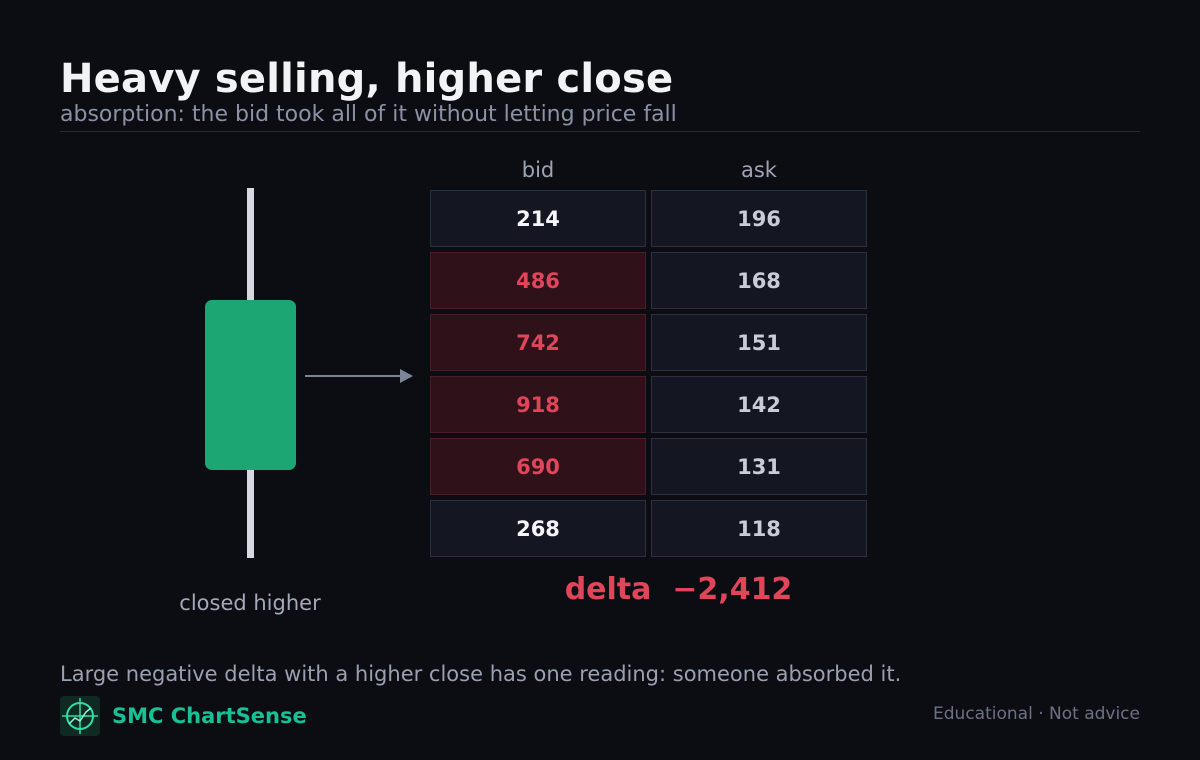 This screenshot has width=1200, height=760. I want to click on title-divider, so click(600, 131).